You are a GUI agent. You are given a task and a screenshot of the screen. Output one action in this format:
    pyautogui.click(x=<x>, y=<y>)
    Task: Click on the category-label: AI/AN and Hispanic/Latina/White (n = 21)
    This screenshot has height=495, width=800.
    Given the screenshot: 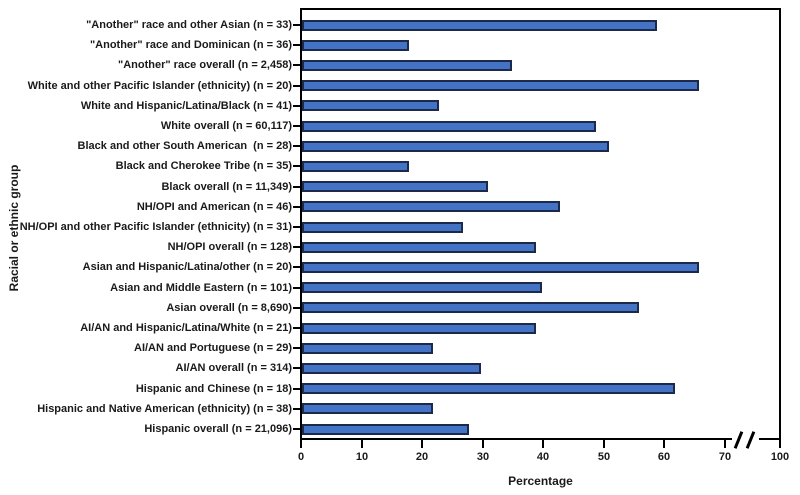 What is the action you would take?
    pyautogui.click(x=186, y=328)
    